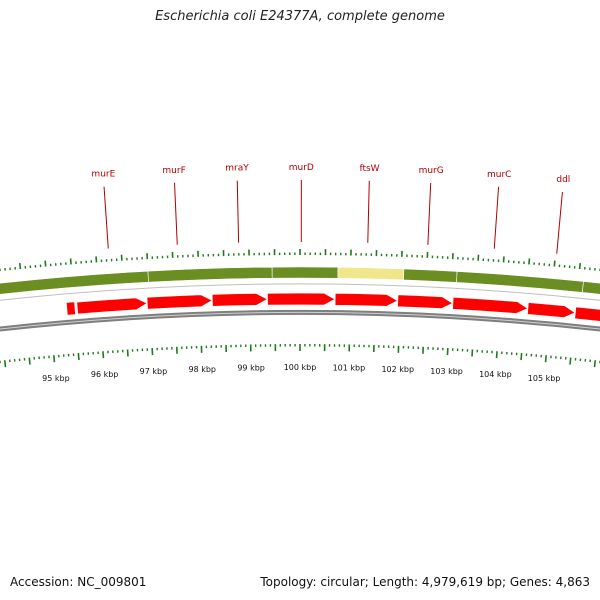  What do you see at coordinates (349, 367) in the screenshot?
I see `scale-label-101: 101 kbp` at bounding box center [349, 367].